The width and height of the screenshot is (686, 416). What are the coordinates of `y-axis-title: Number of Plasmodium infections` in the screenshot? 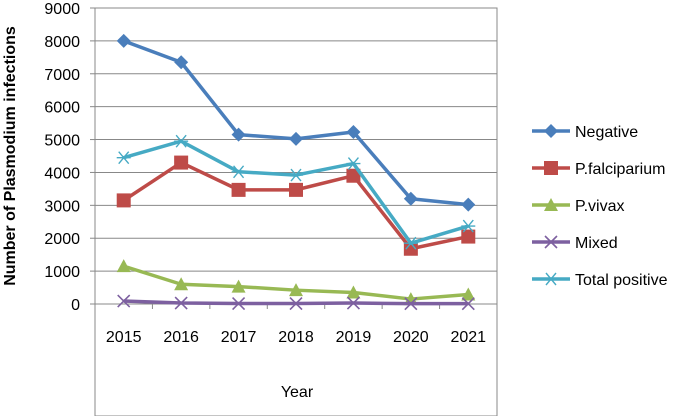 It's located at (10, 156).